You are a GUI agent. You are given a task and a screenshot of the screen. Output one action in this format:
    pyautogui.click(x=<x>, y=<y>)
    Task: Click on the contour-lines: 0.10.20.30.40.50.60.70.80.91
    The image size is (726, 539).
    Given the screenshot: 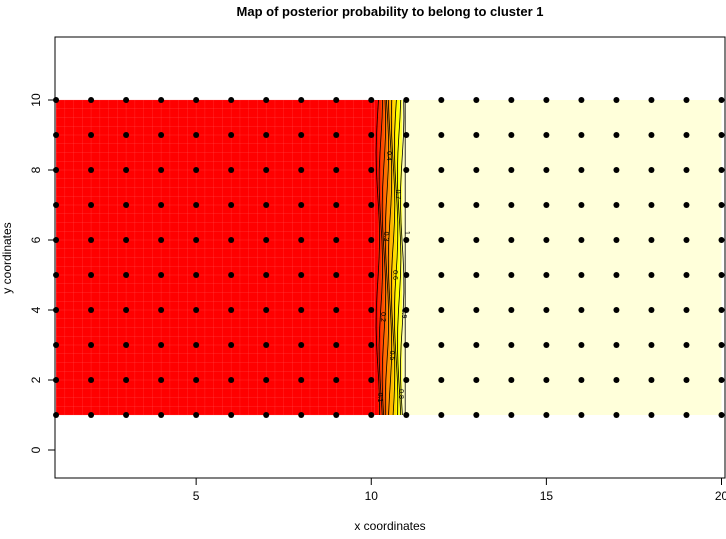 What is the action you would take?
    pyautogui.click(x=392, y=257)
    